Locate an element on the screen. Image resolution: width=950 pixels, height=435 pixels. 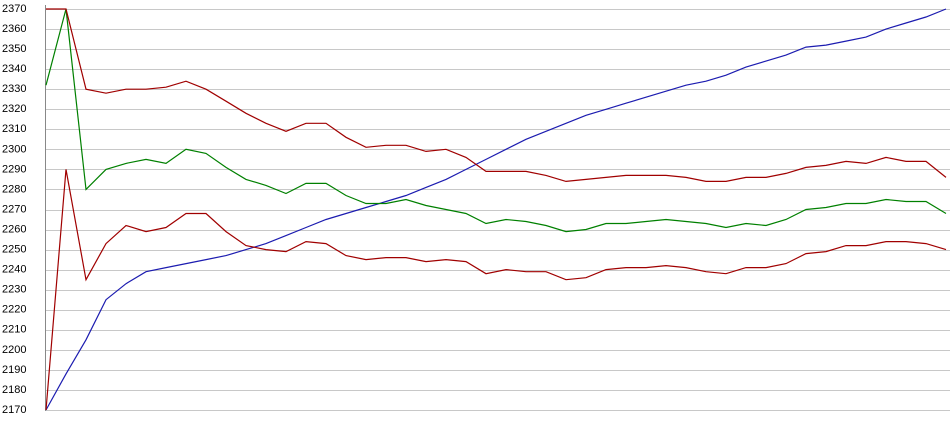
y-tick-label: 2220 is located at coordinates (14, 310).